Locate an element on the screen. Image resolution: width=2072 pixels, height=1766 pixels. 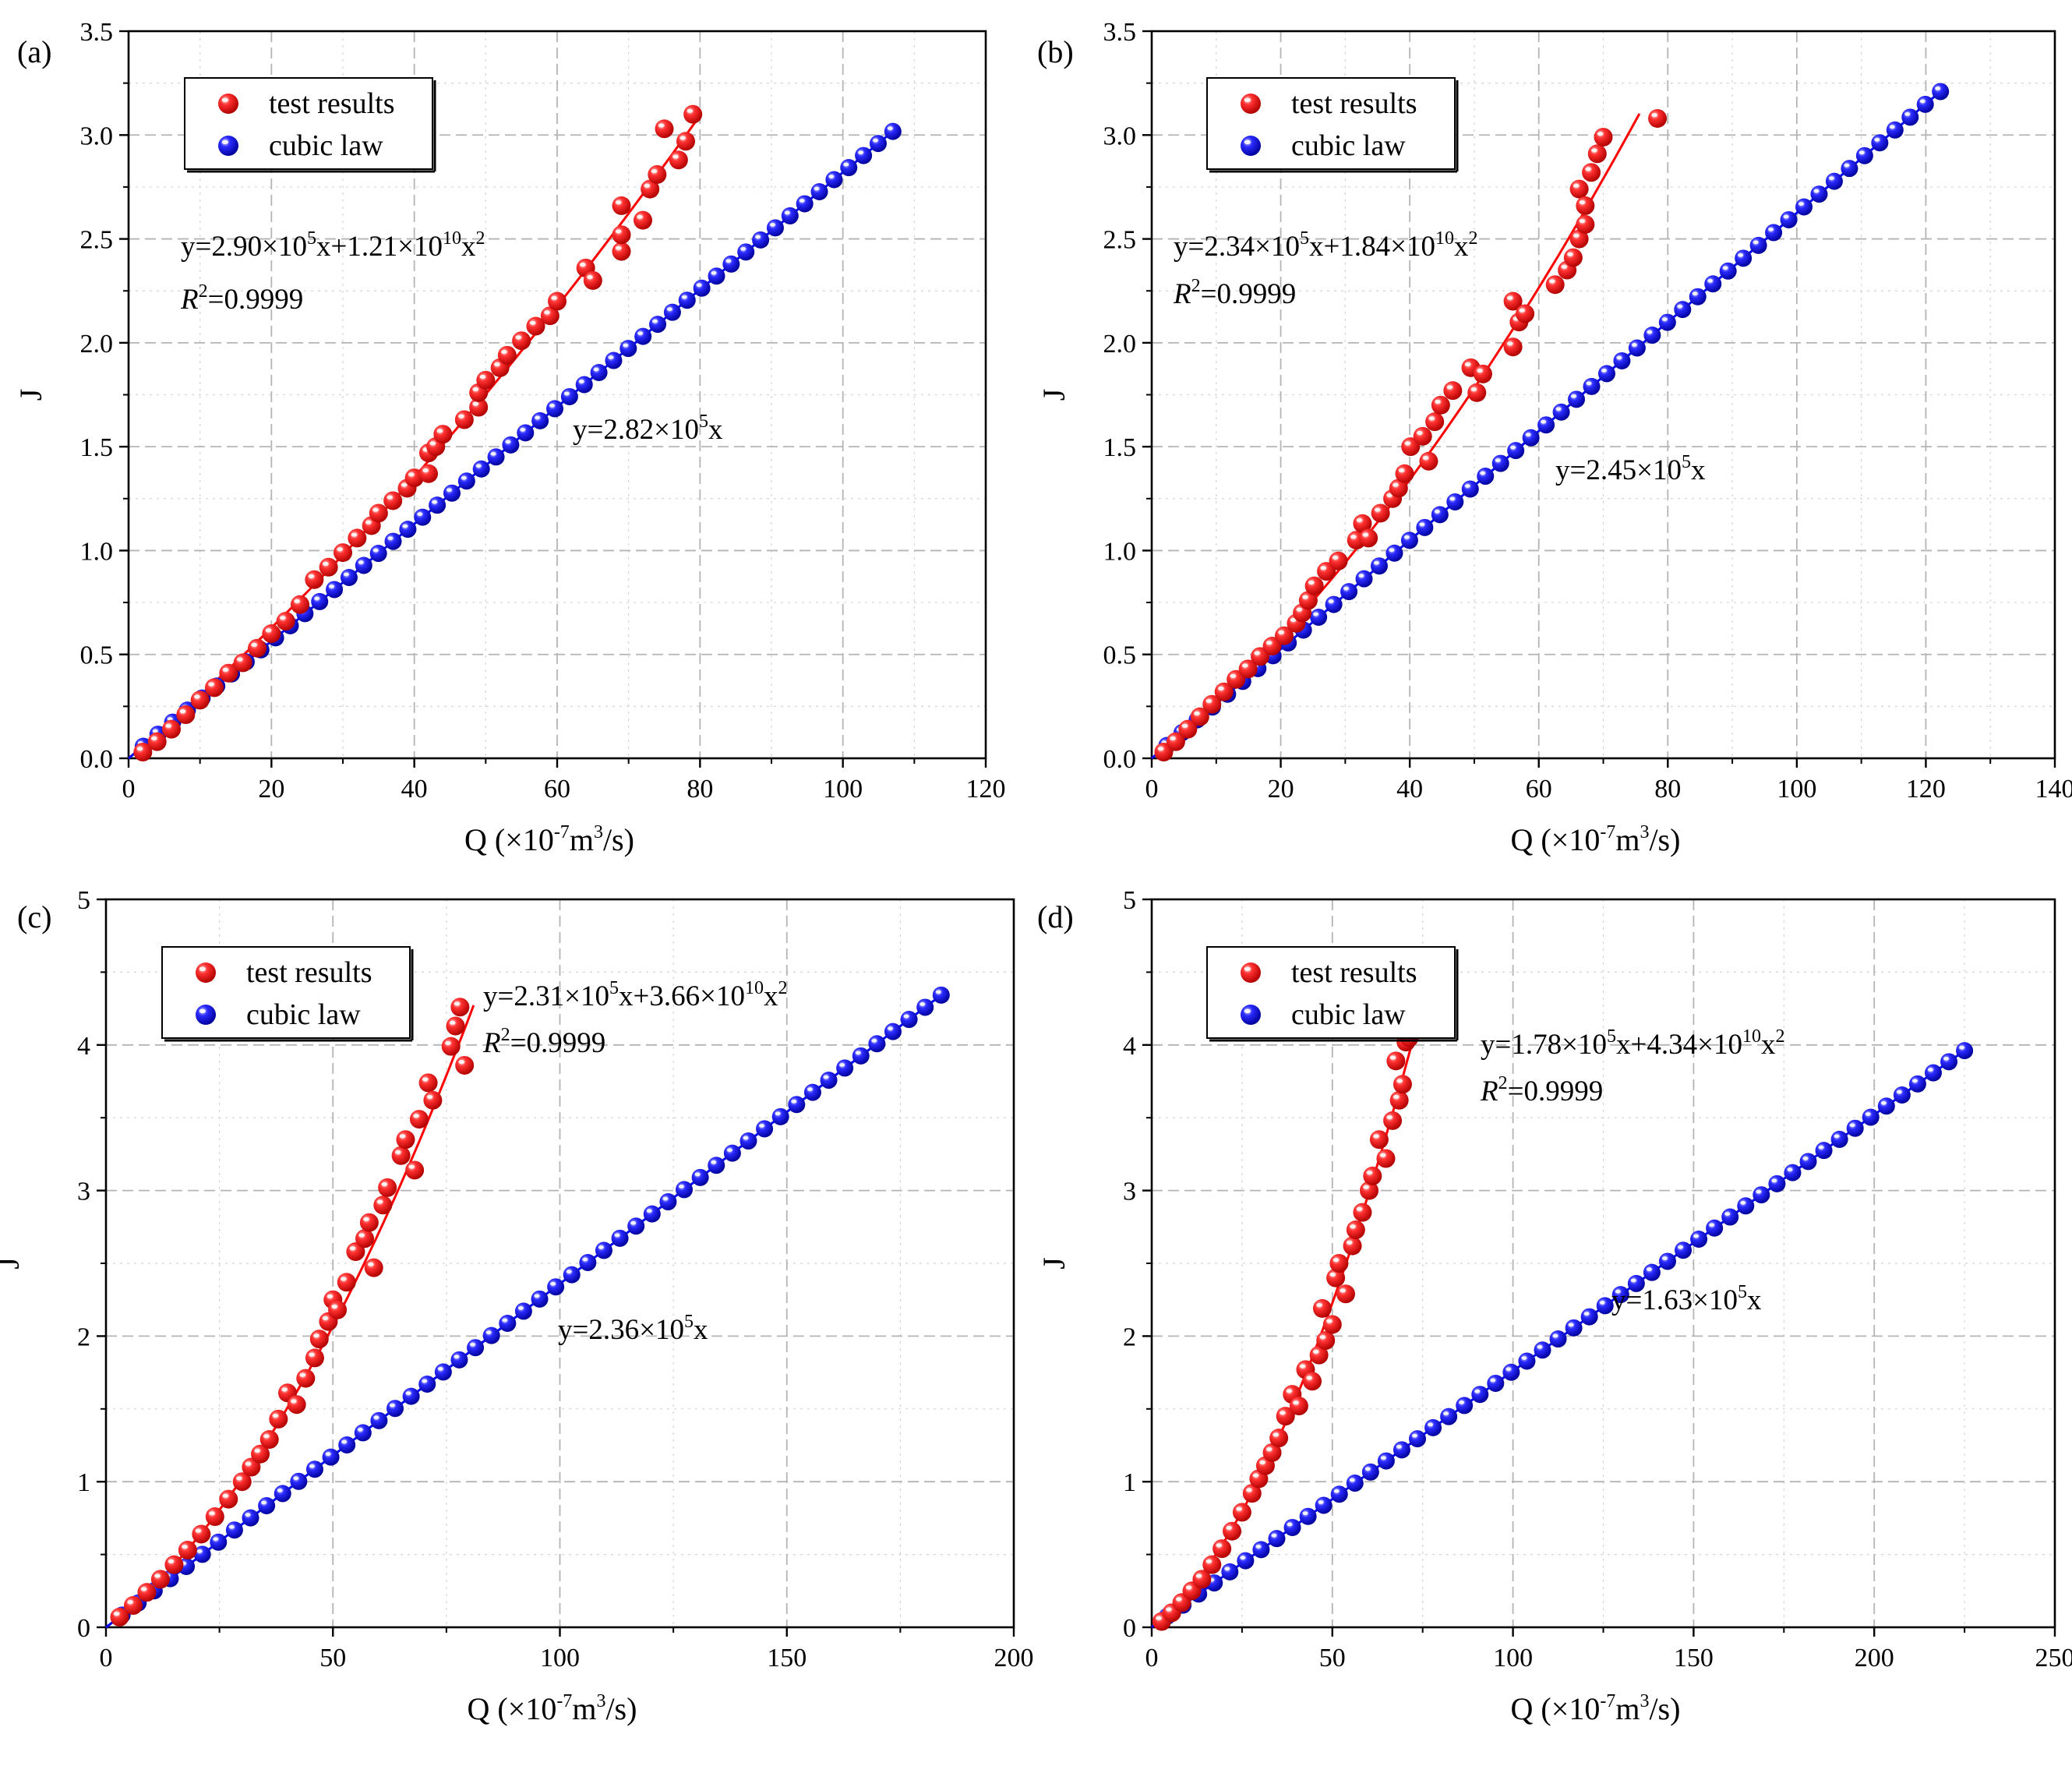
x-tick-label: 60 is located at coordinates (1539, 789).